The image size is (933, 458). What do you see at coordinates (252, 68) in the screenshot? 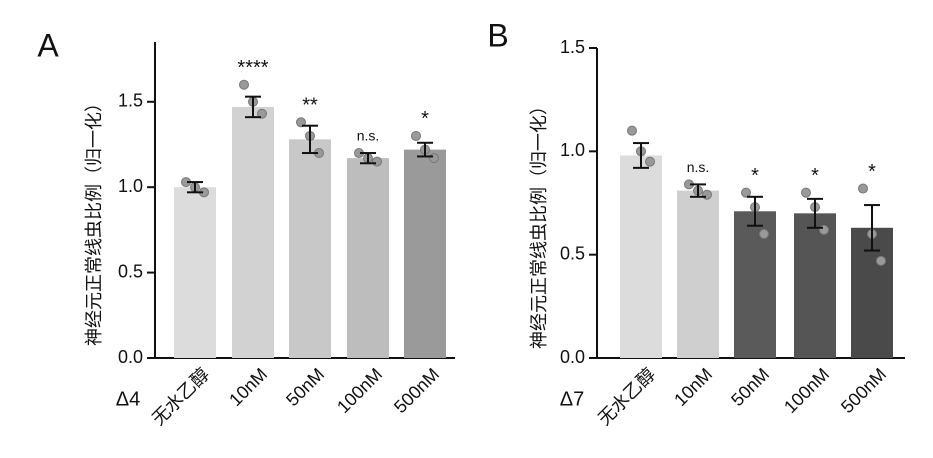
I see `significance-label: ****` at bounding box center [252, 68].